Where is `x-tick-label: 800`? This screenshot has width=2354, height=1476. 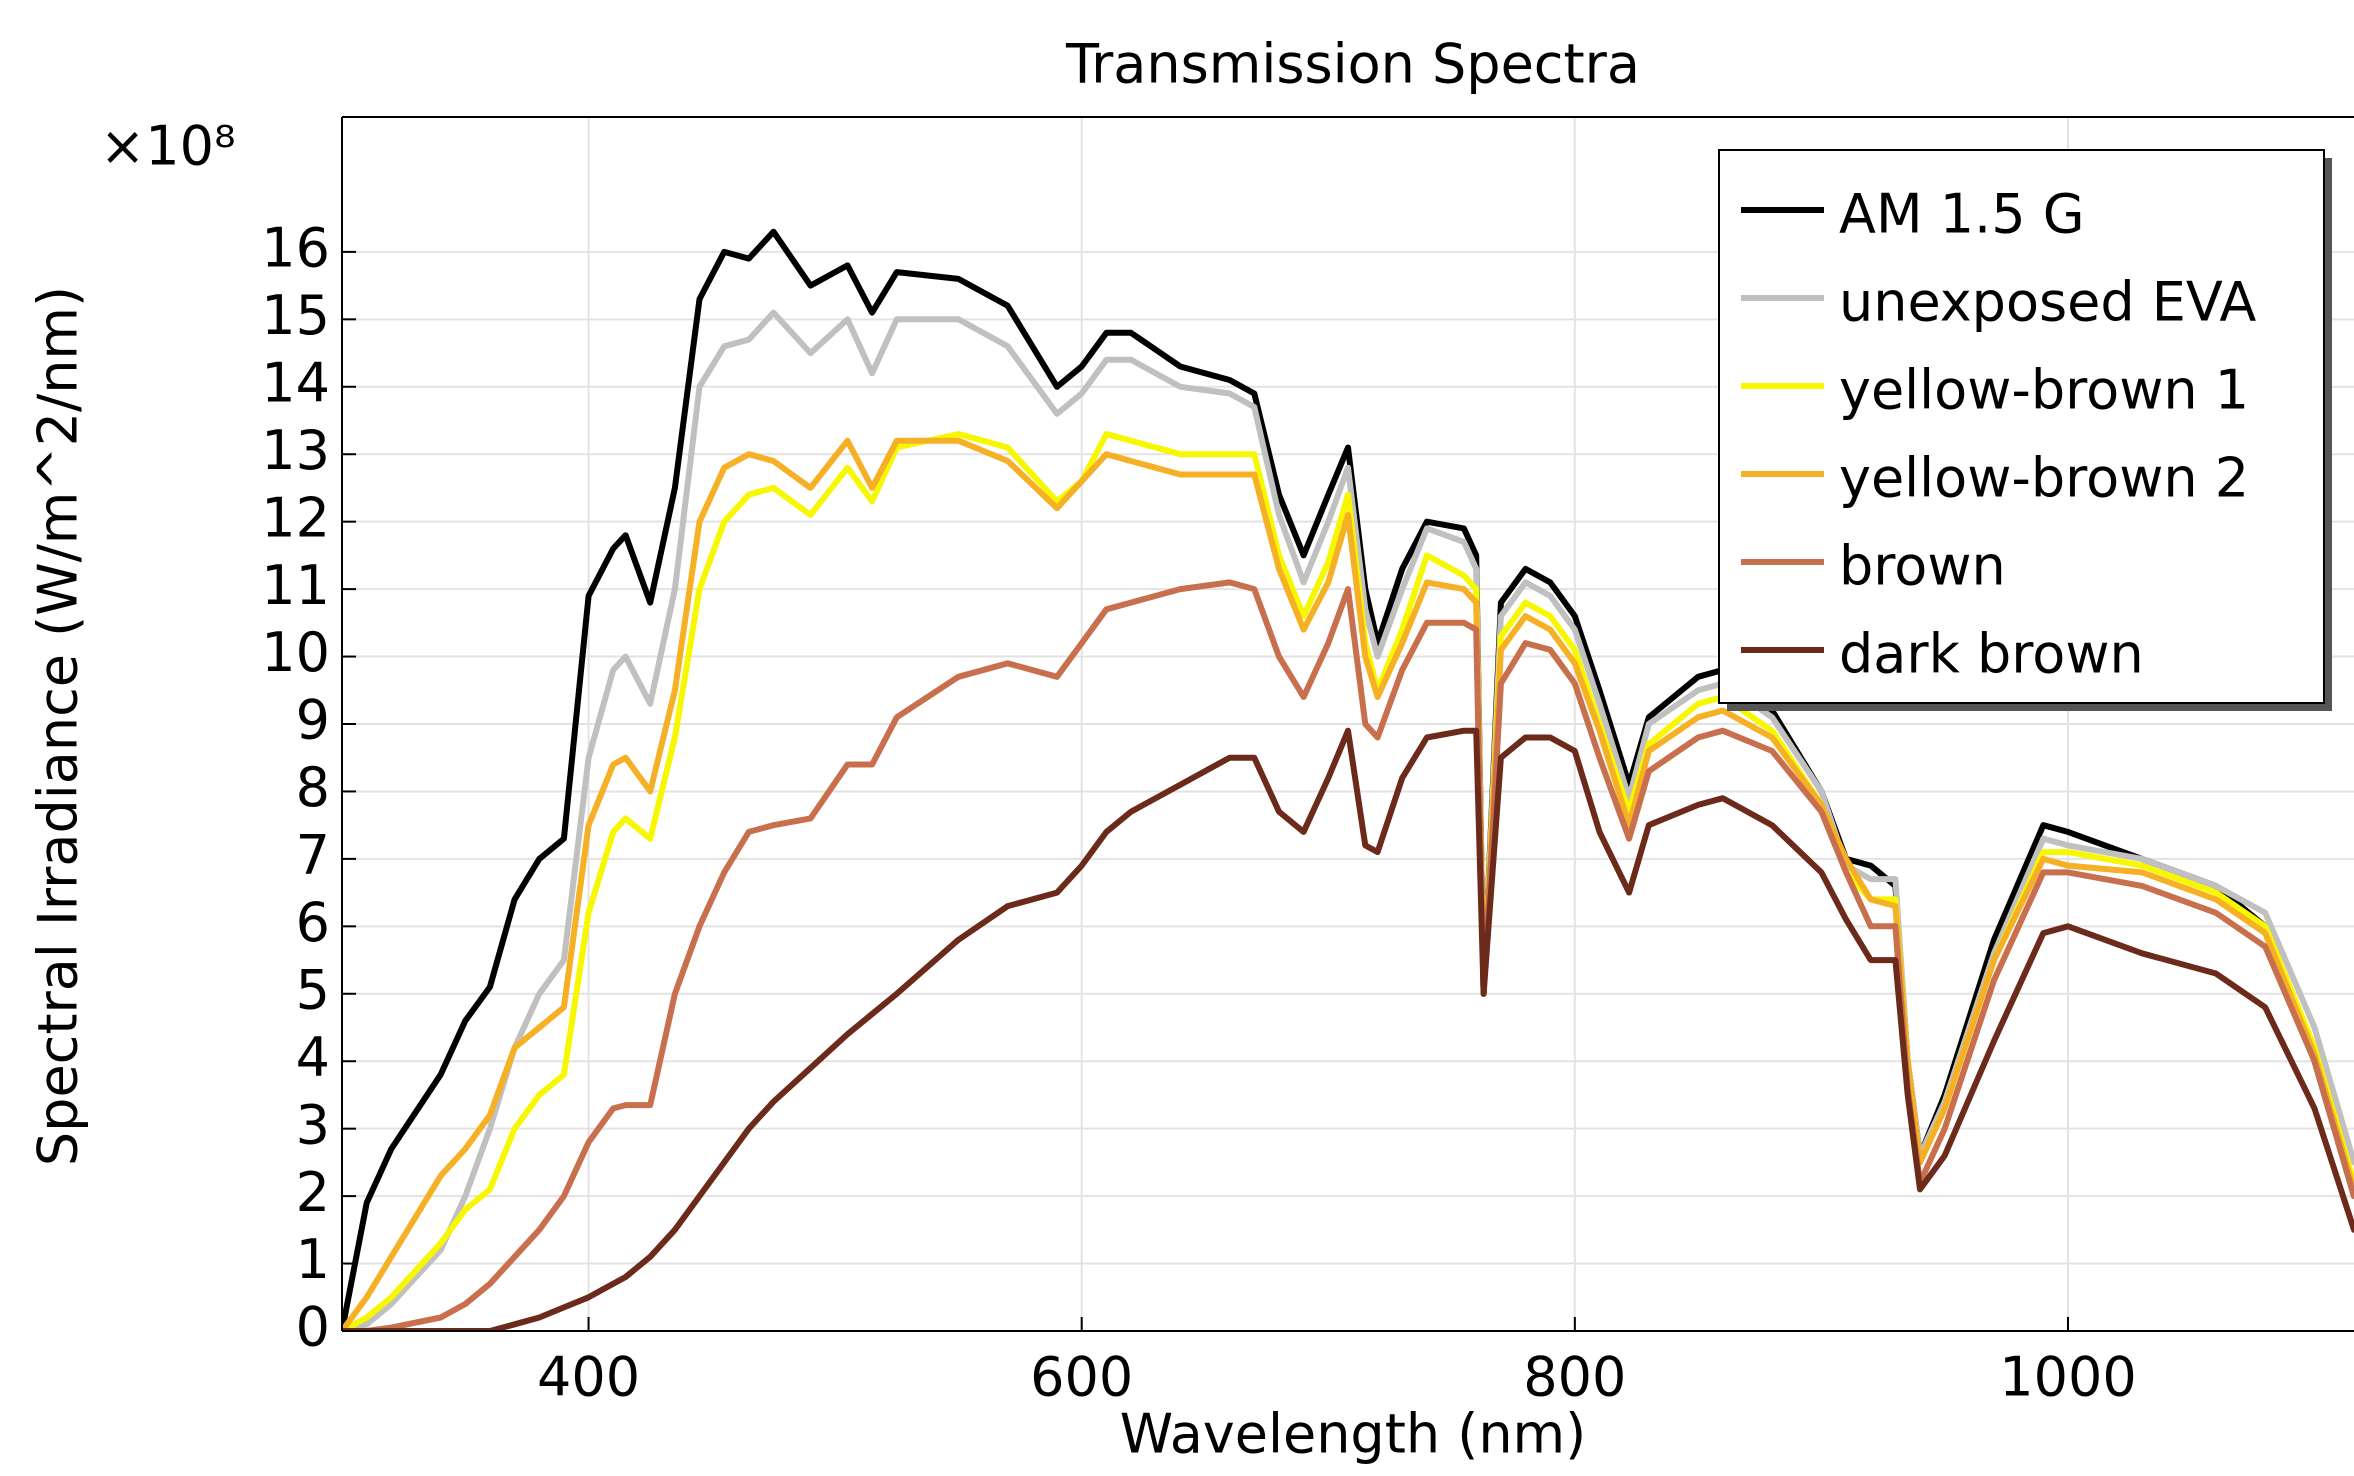 x-tick-label: 800 is located at coordinates (1574, 1377).